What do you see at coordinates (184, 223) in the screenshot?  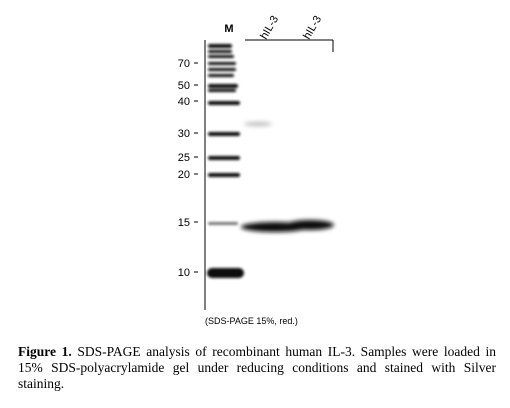 I see `marker-label: 15` at bounding box center [184, 223].